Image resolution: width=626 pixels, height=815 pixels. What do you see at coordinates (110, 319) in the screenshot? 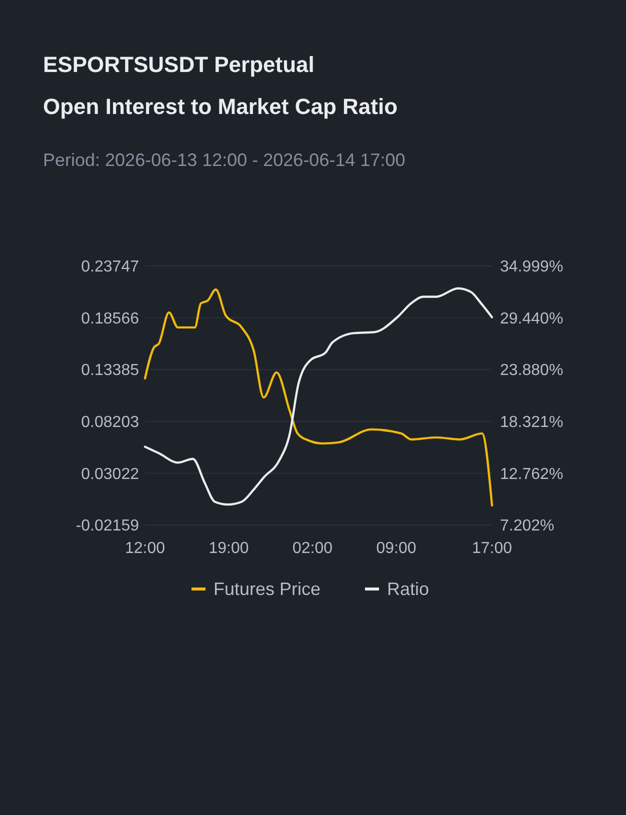
I see `y-tick-label: 0.18566` at bounding box center [110, 319].